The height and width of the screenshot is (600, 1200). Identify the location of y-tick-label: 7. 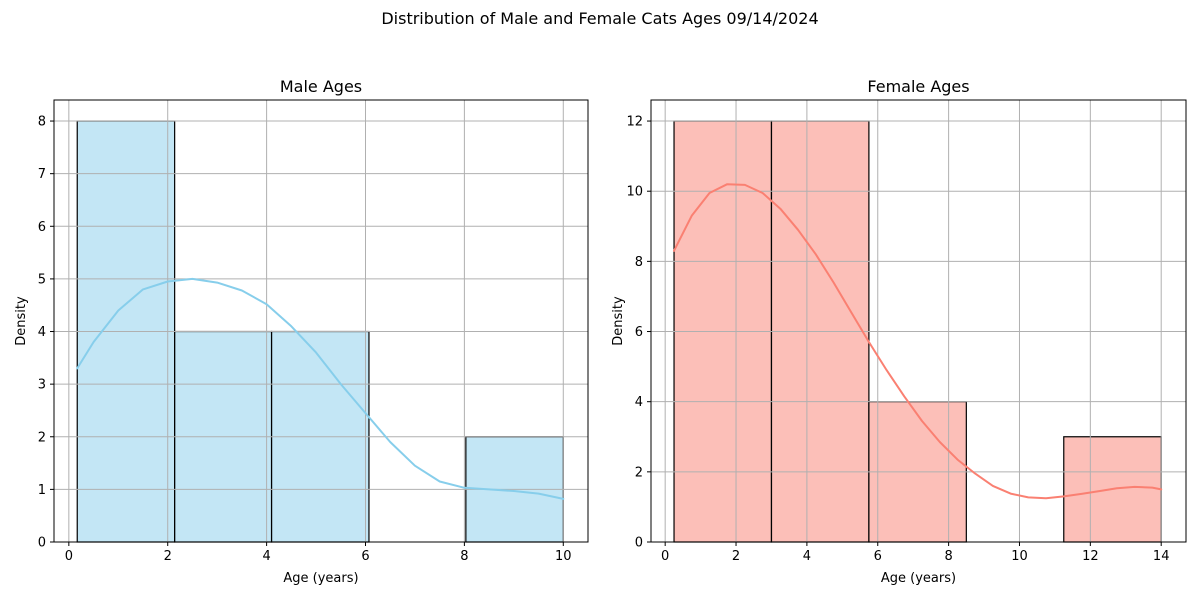
(42, 174).